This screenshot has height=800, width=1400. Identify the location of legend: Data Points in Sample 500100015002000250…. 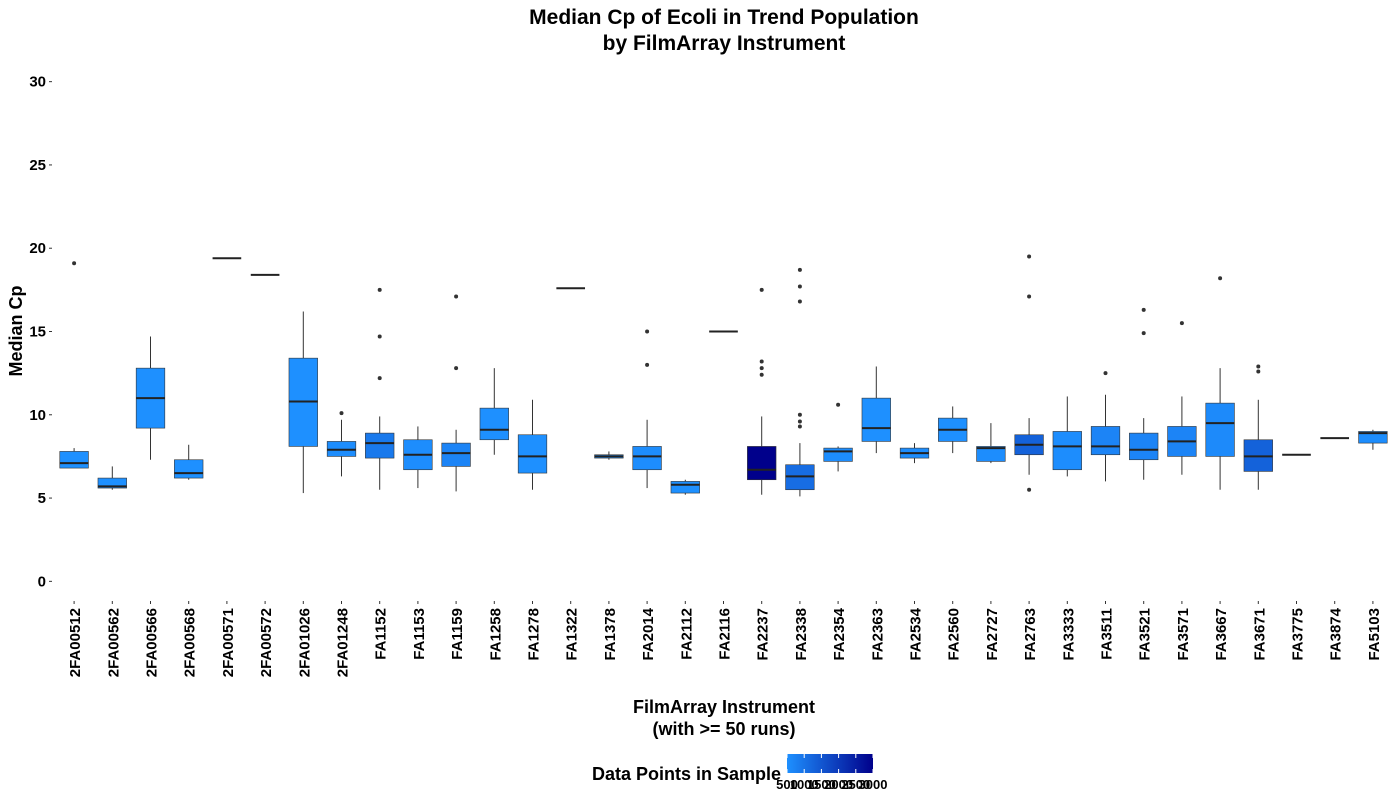
(739, 773).